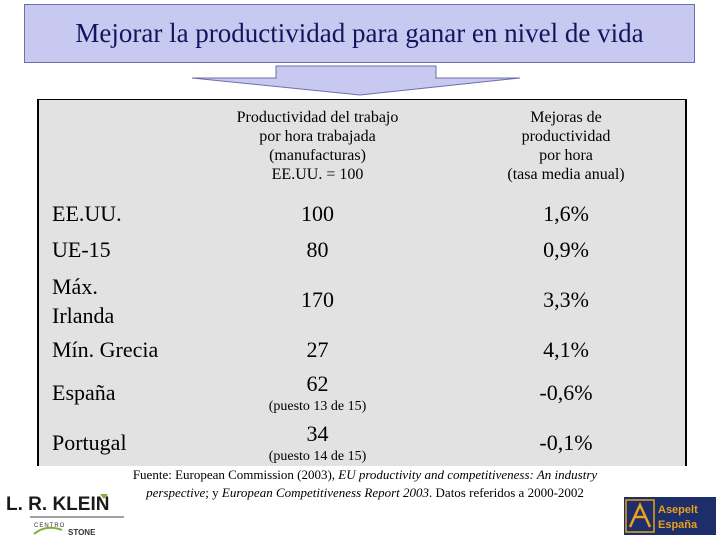 The height and width of the screenshot is (540, 720). Describe the element at coordinates (317, 406) in the screenshot. I see `row-rank-note: (puesto 13 de 15)` at that location.